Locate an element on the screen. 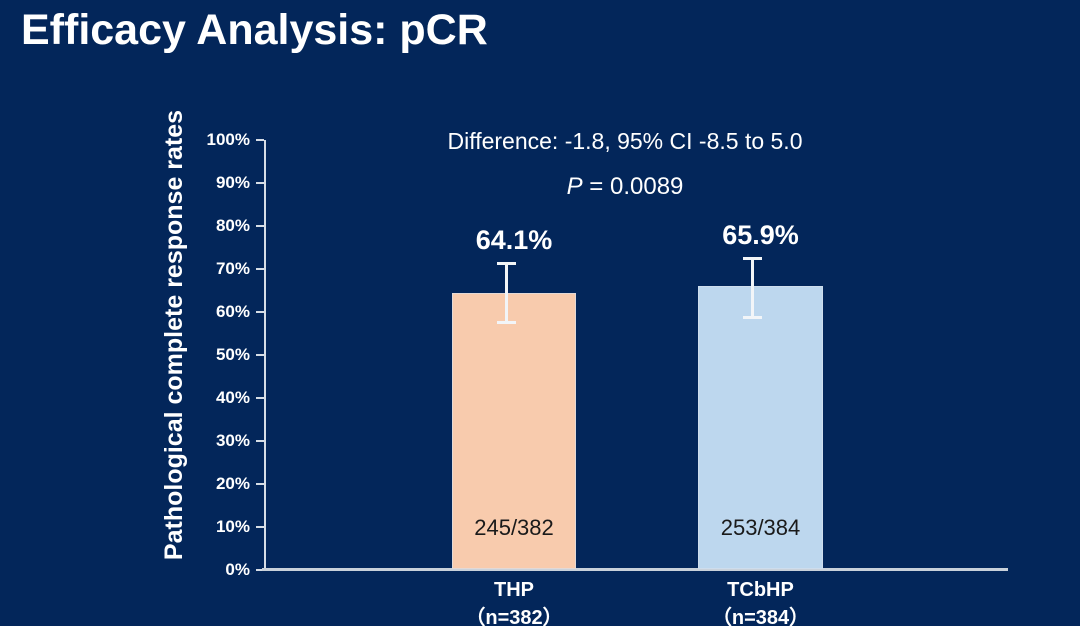 The height and width of the screenshot is (626, 1080). p-value-annotation: P = 0.0089 is located at coordinates (625, 187).